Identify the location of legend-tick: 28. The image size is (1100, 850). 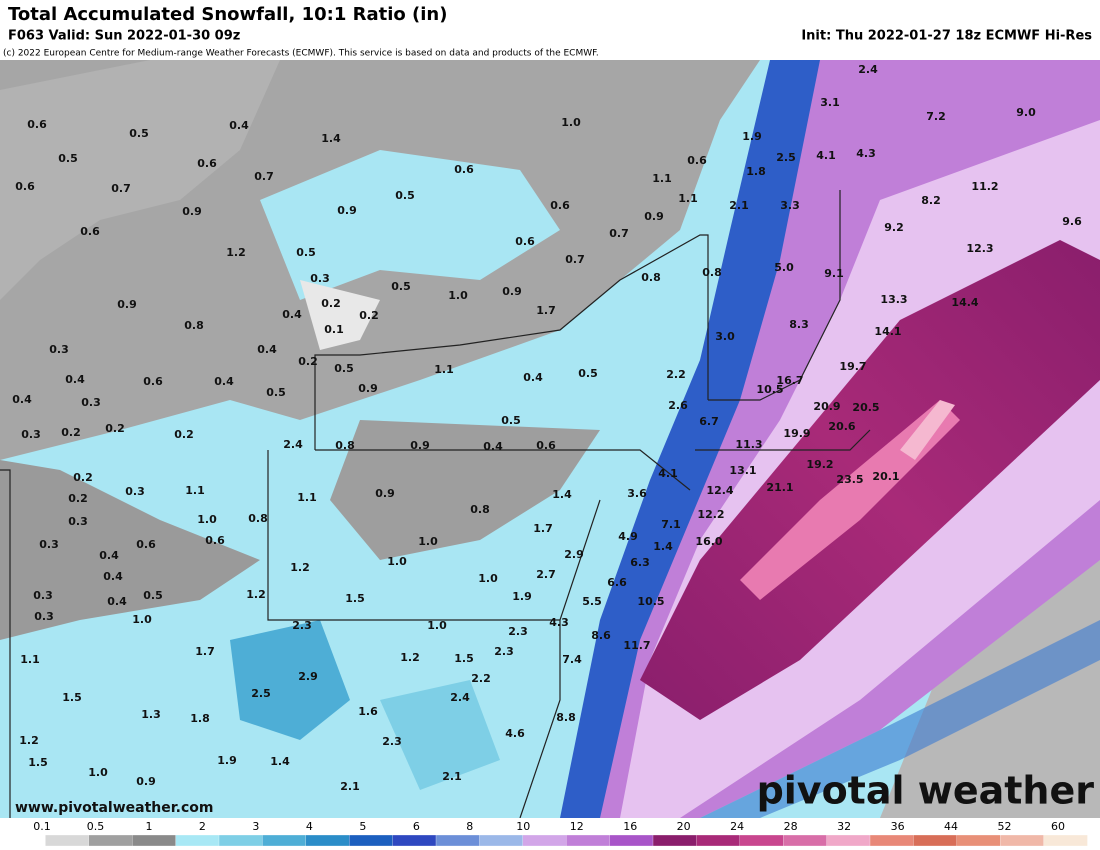
(791, 826).